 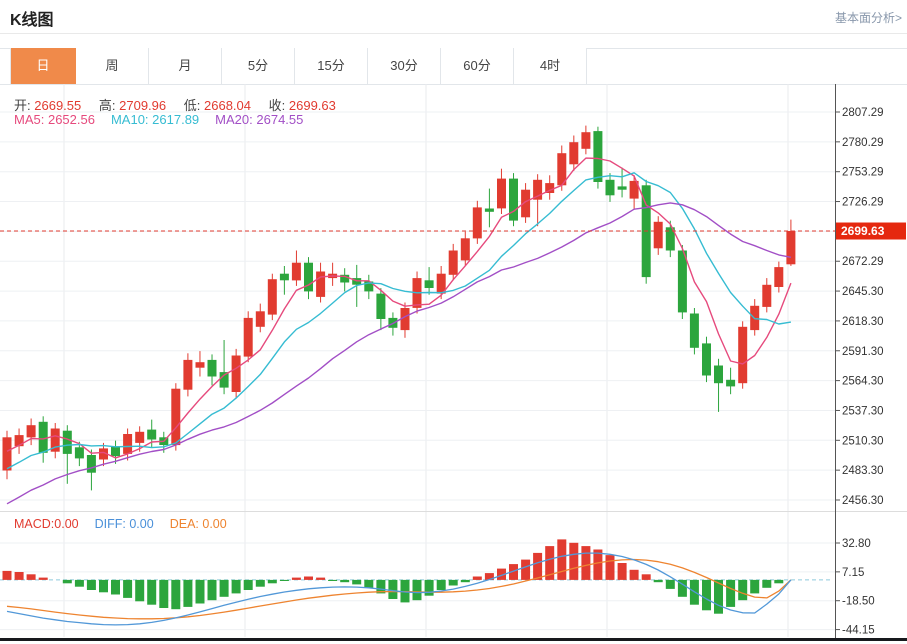 I want to click on close-label: 收:, so click(x=277, y=105).